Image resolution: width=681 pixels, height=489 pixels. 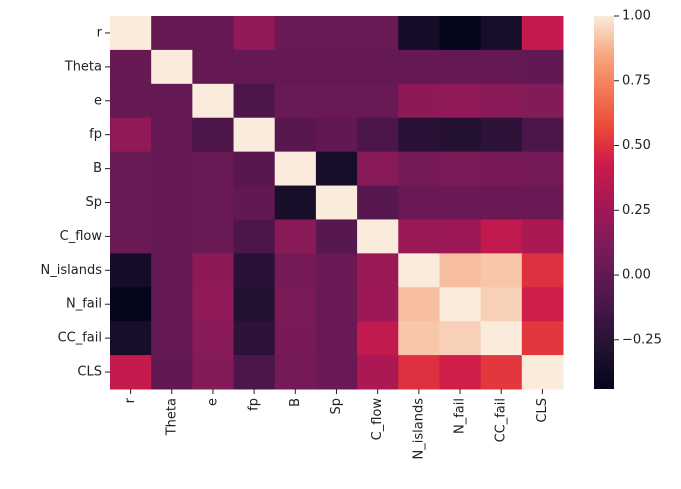 What do you see at coordinates (84, 304) in the screenshot?
I see `y-tick-label: N_fail` at bounding box center [84, 304].